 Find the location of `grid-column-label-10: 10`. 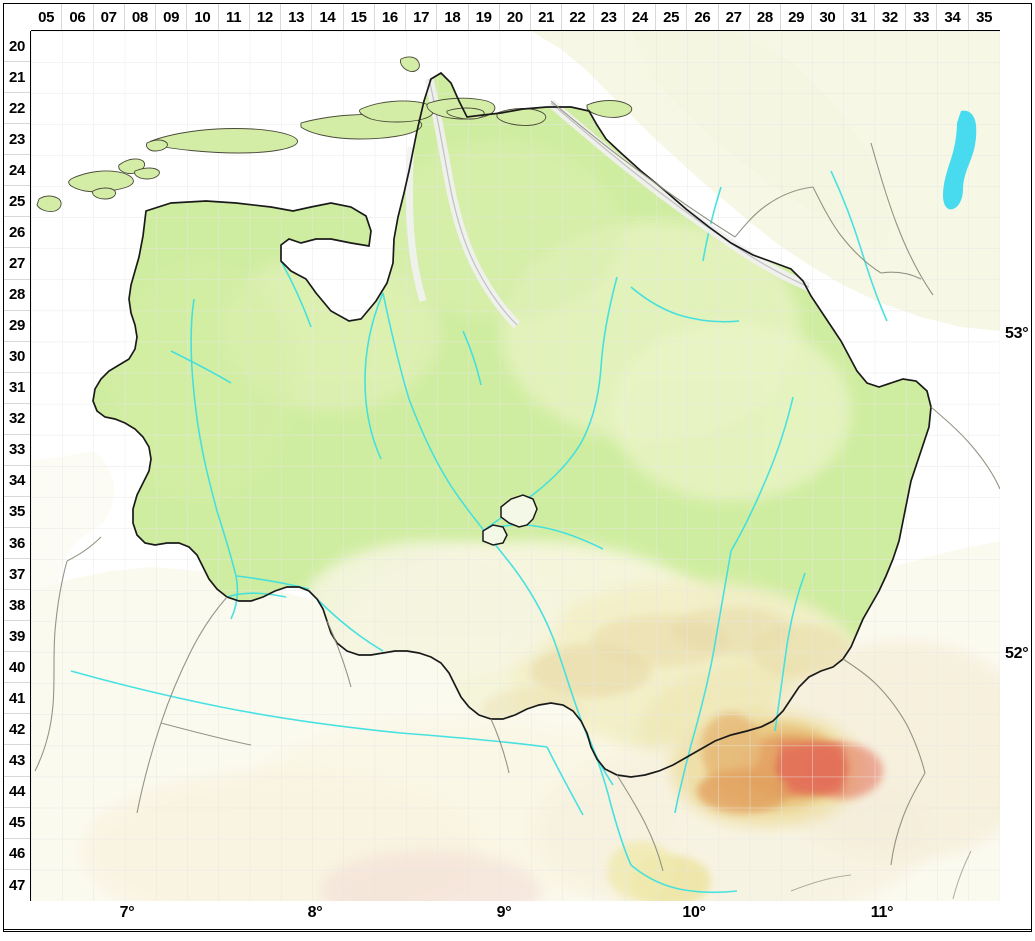

grid-column-label-10: 10 is located at coordinates (203, 17).